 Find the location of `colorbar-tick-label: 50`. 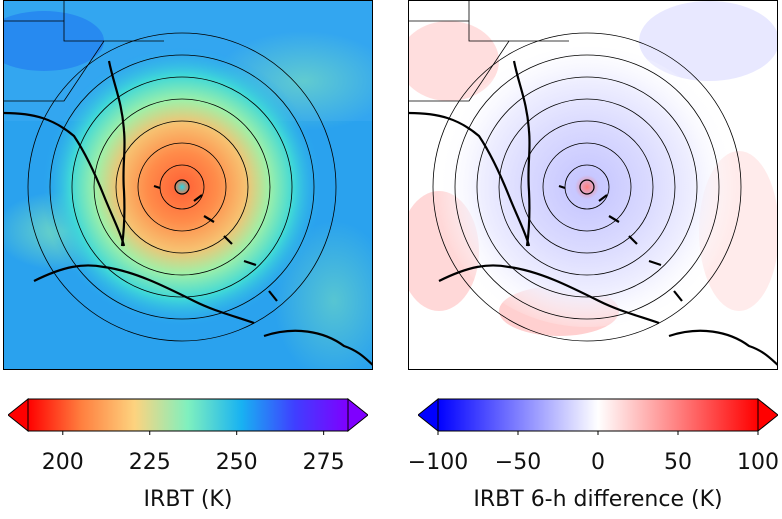

colorbar-tick-label: 50 is located at coordinates (678, 462).